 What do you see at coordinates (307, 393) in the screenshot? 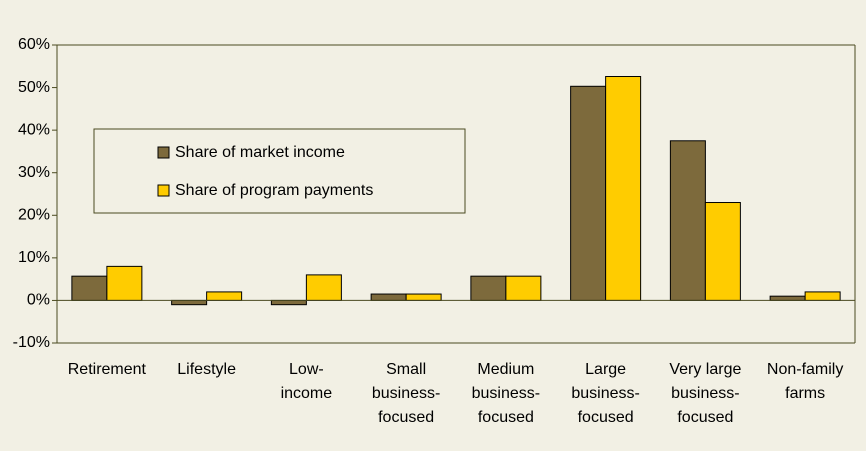
I see `x-tick-label: income` at bounding box center [307, 393].